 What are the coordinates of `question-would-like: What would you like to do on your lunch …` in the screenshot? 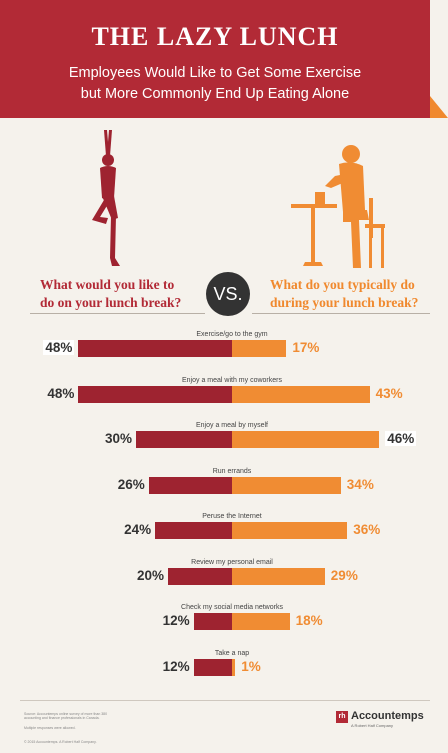 It's located at (110, 294).